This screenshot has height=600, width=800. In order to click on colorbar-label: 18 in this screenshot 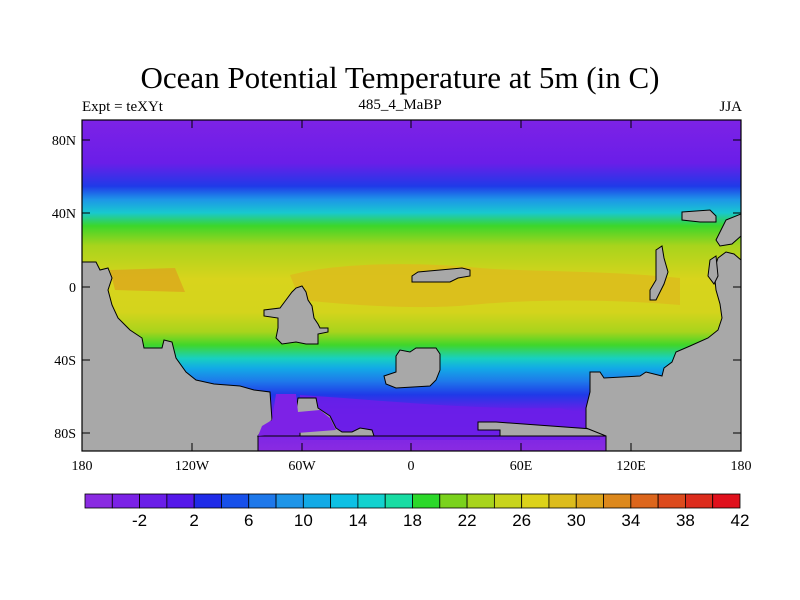, I will do `click(412, 520)`.